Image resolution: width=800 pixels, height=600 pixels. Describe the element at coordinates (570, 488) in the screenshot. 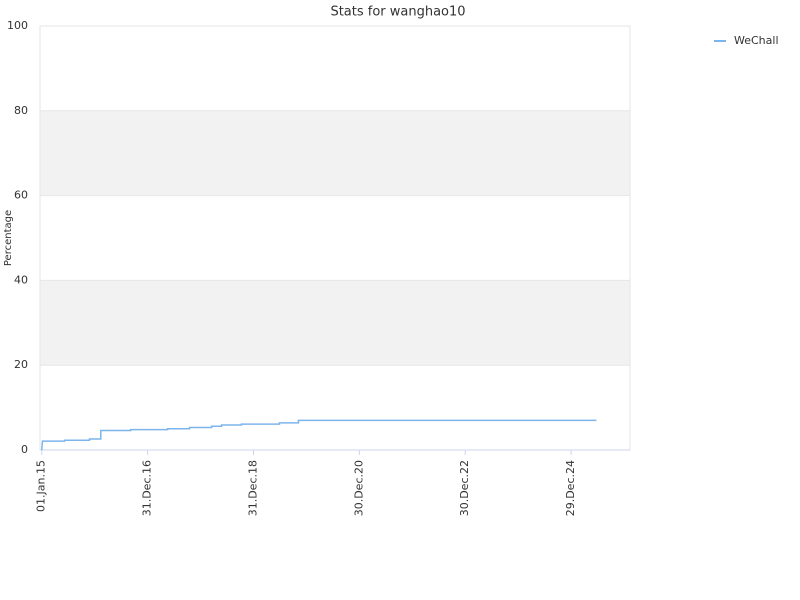

I see `x-tick-label: 29.Dec.24` at that location.